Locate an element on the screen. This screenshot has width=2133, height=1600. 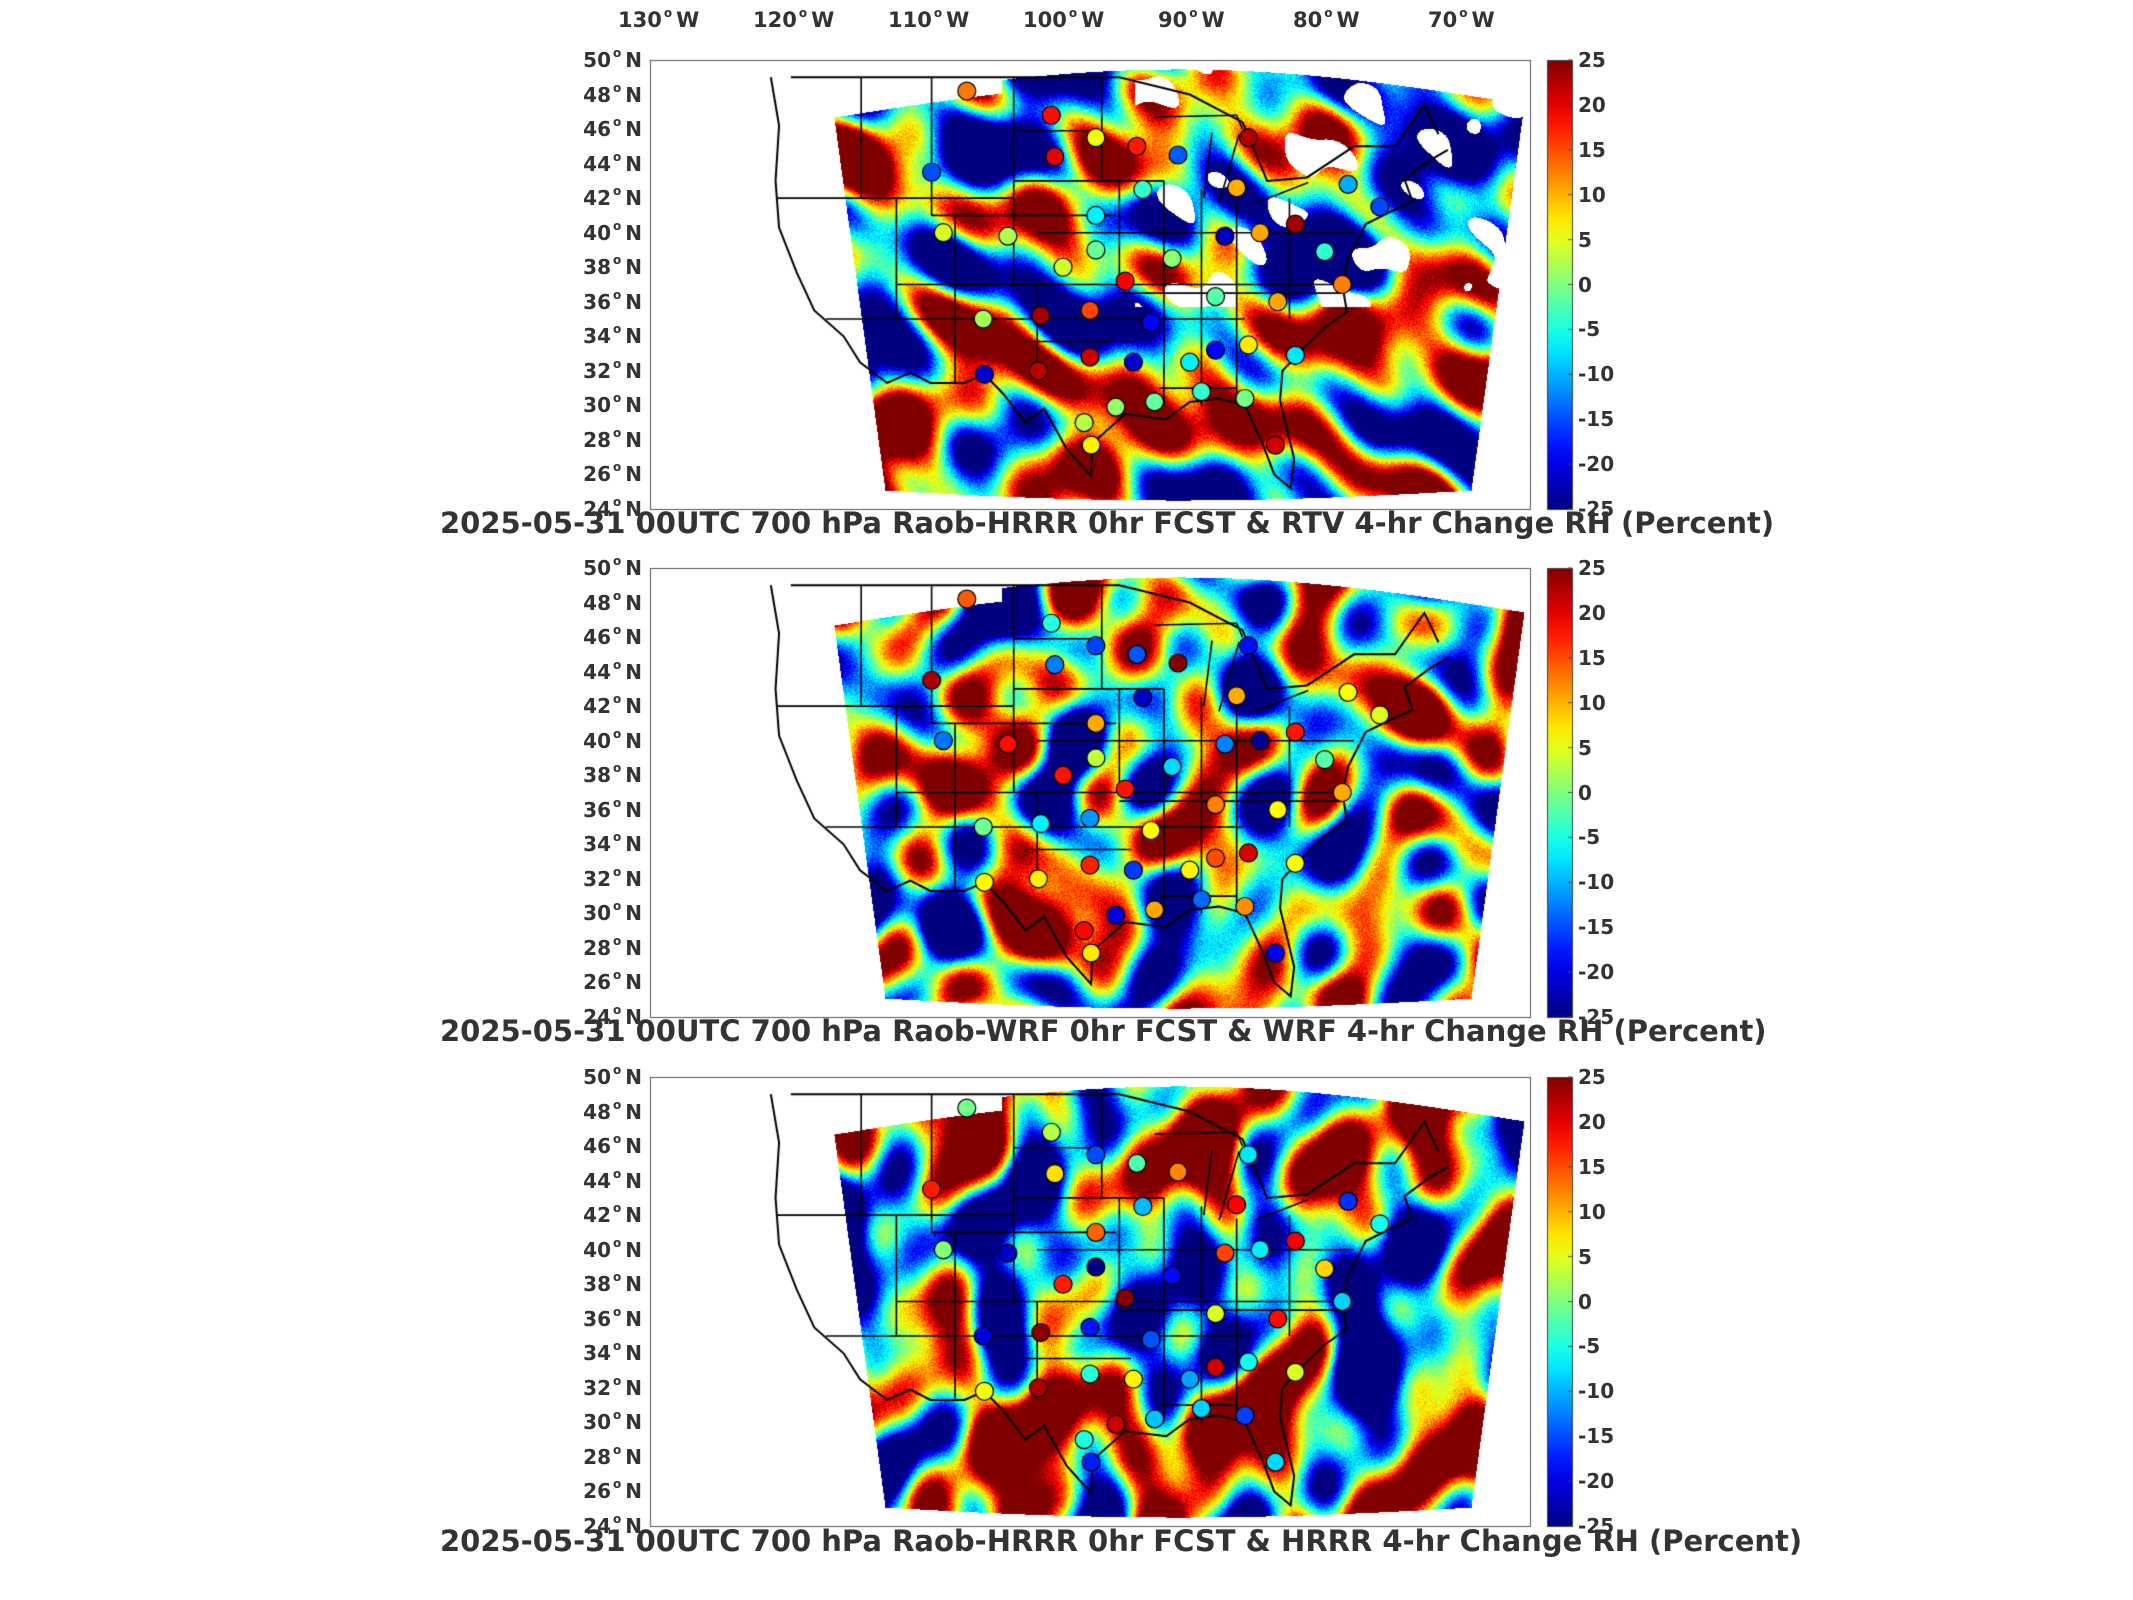
longitude-label: 100 o W is located at coordinates (1064, 19).